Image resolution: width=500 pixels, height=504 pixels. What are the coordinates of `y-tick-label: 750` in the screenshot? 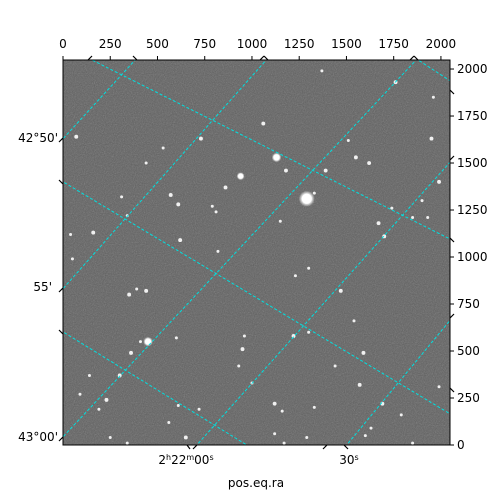 It's located at (468, 304).